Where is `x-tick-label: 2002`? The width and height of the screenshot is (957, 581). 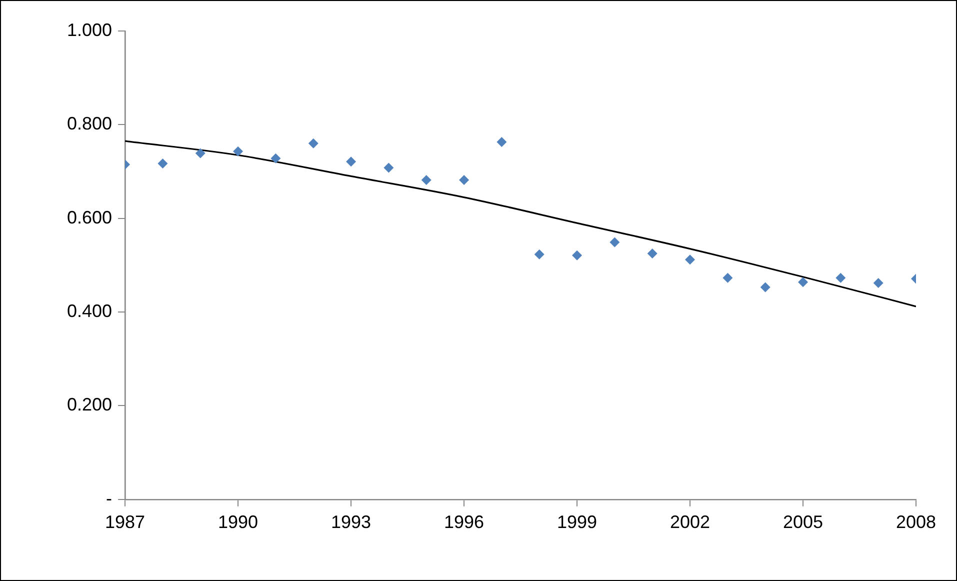
x-tick-label: 2002 is located at coordinates (690, 522).